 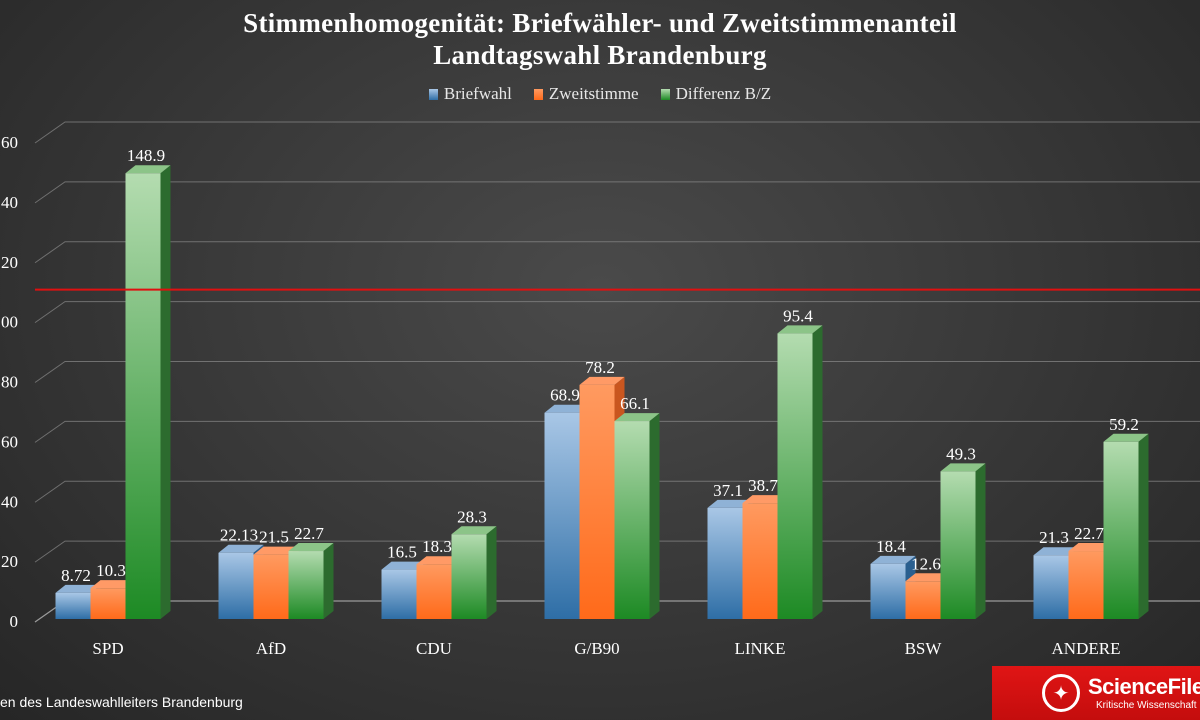 I want to click on bar-differenz-b-z-andere, so click(x=1126, y=526).